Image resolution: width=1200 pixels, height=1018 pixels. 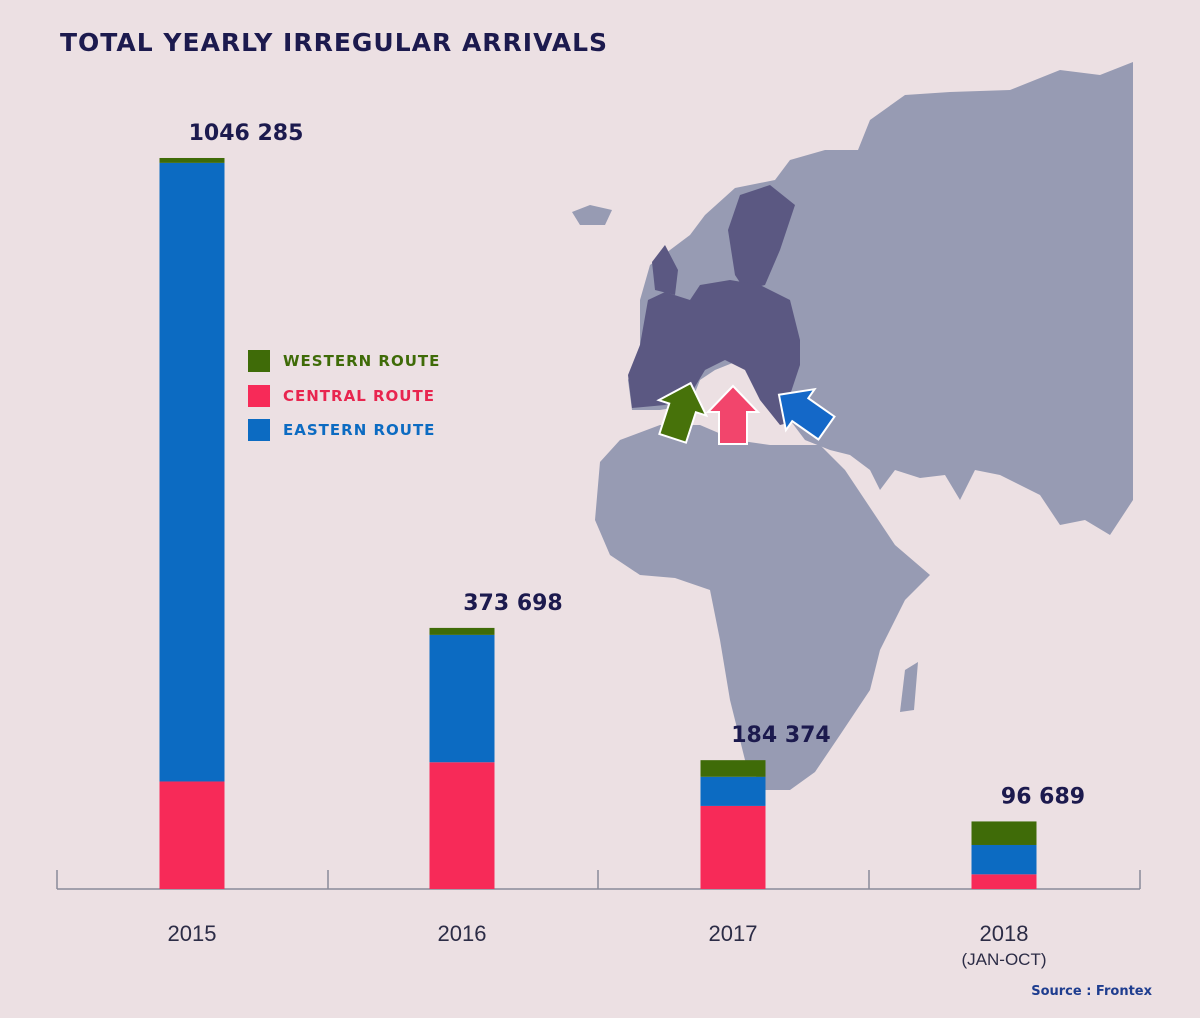 What do you see at coordinates (592, 215) in the screenshot?
I see `iceland-shape` at bounding box center [592, 215].